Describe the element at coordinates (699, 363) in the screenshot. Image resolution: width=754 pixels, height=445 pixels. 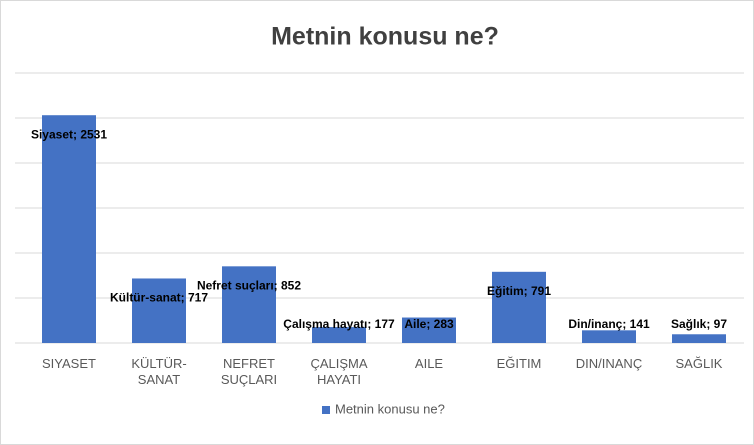
I see `x-tick-label: SAĞLIK` at that location.